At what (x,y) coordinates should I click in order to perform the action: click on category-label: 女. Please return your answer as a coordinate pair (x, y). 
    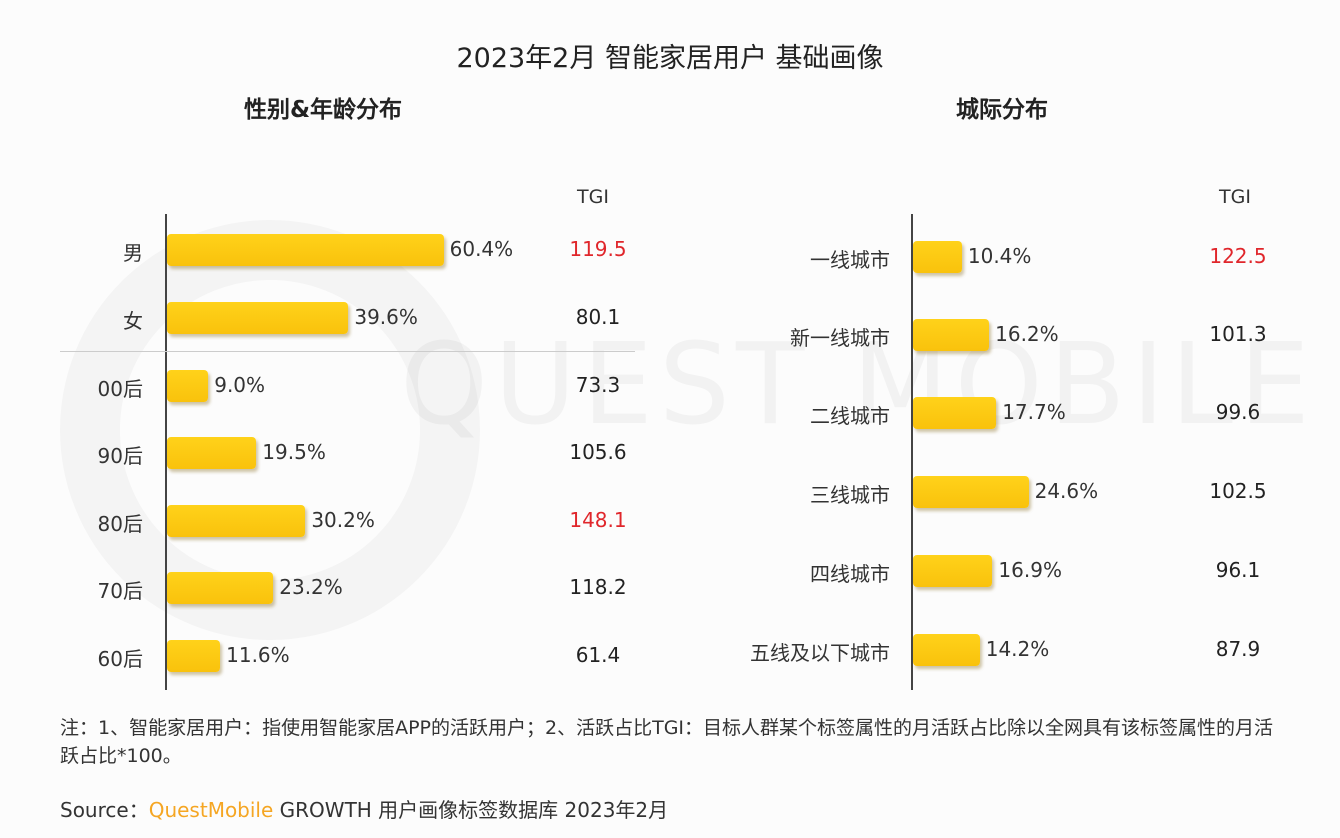
    Looking at the image, I should click on (133, 321).